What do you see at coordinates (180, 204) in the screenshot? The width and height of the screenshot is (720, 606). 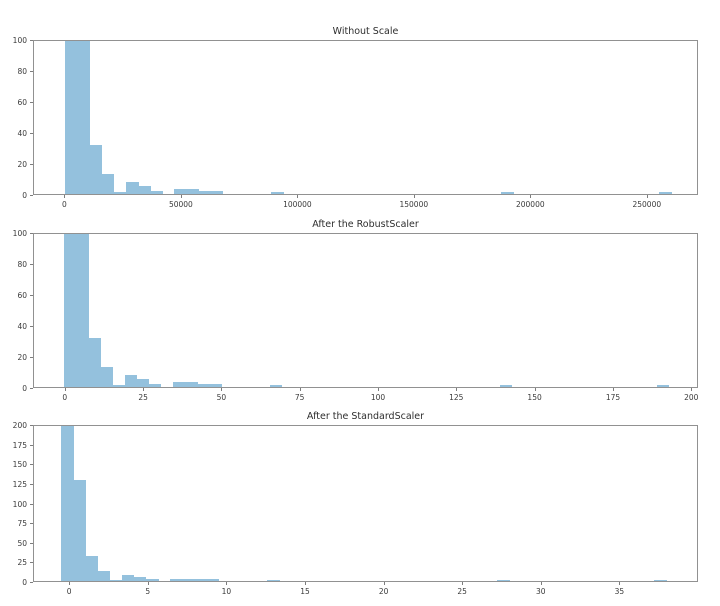 I see `x-tick-label: 50000` at bounding box center [180, 204].